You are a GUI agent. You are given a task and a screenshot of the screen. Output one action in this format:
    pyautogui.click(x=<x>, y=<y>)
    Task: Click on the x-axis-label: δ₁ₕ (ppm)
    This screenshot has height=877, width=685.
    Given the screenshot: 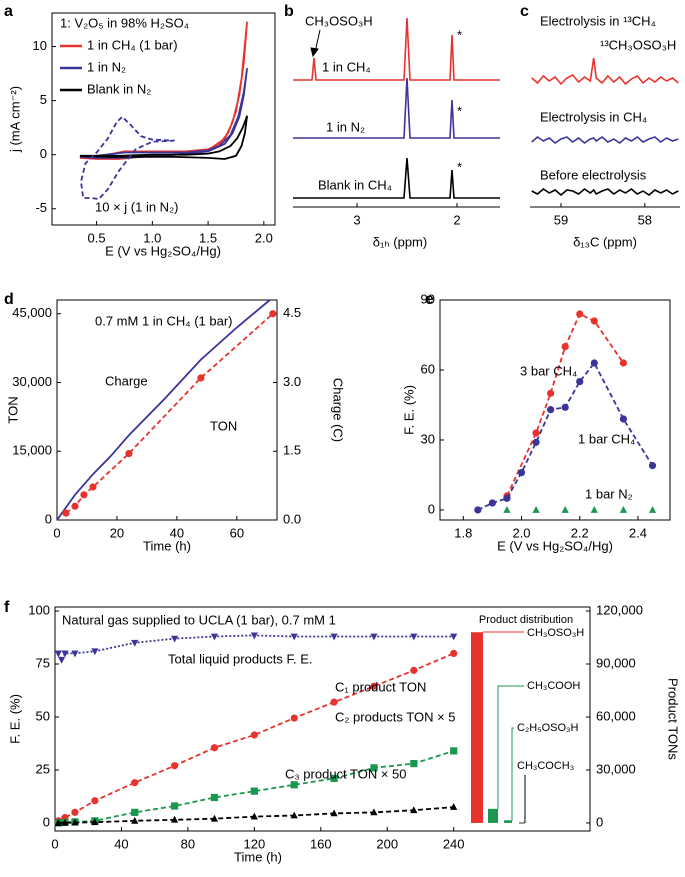 What is the action you would take?
    pyautogui.click(x=400, y=241)
    